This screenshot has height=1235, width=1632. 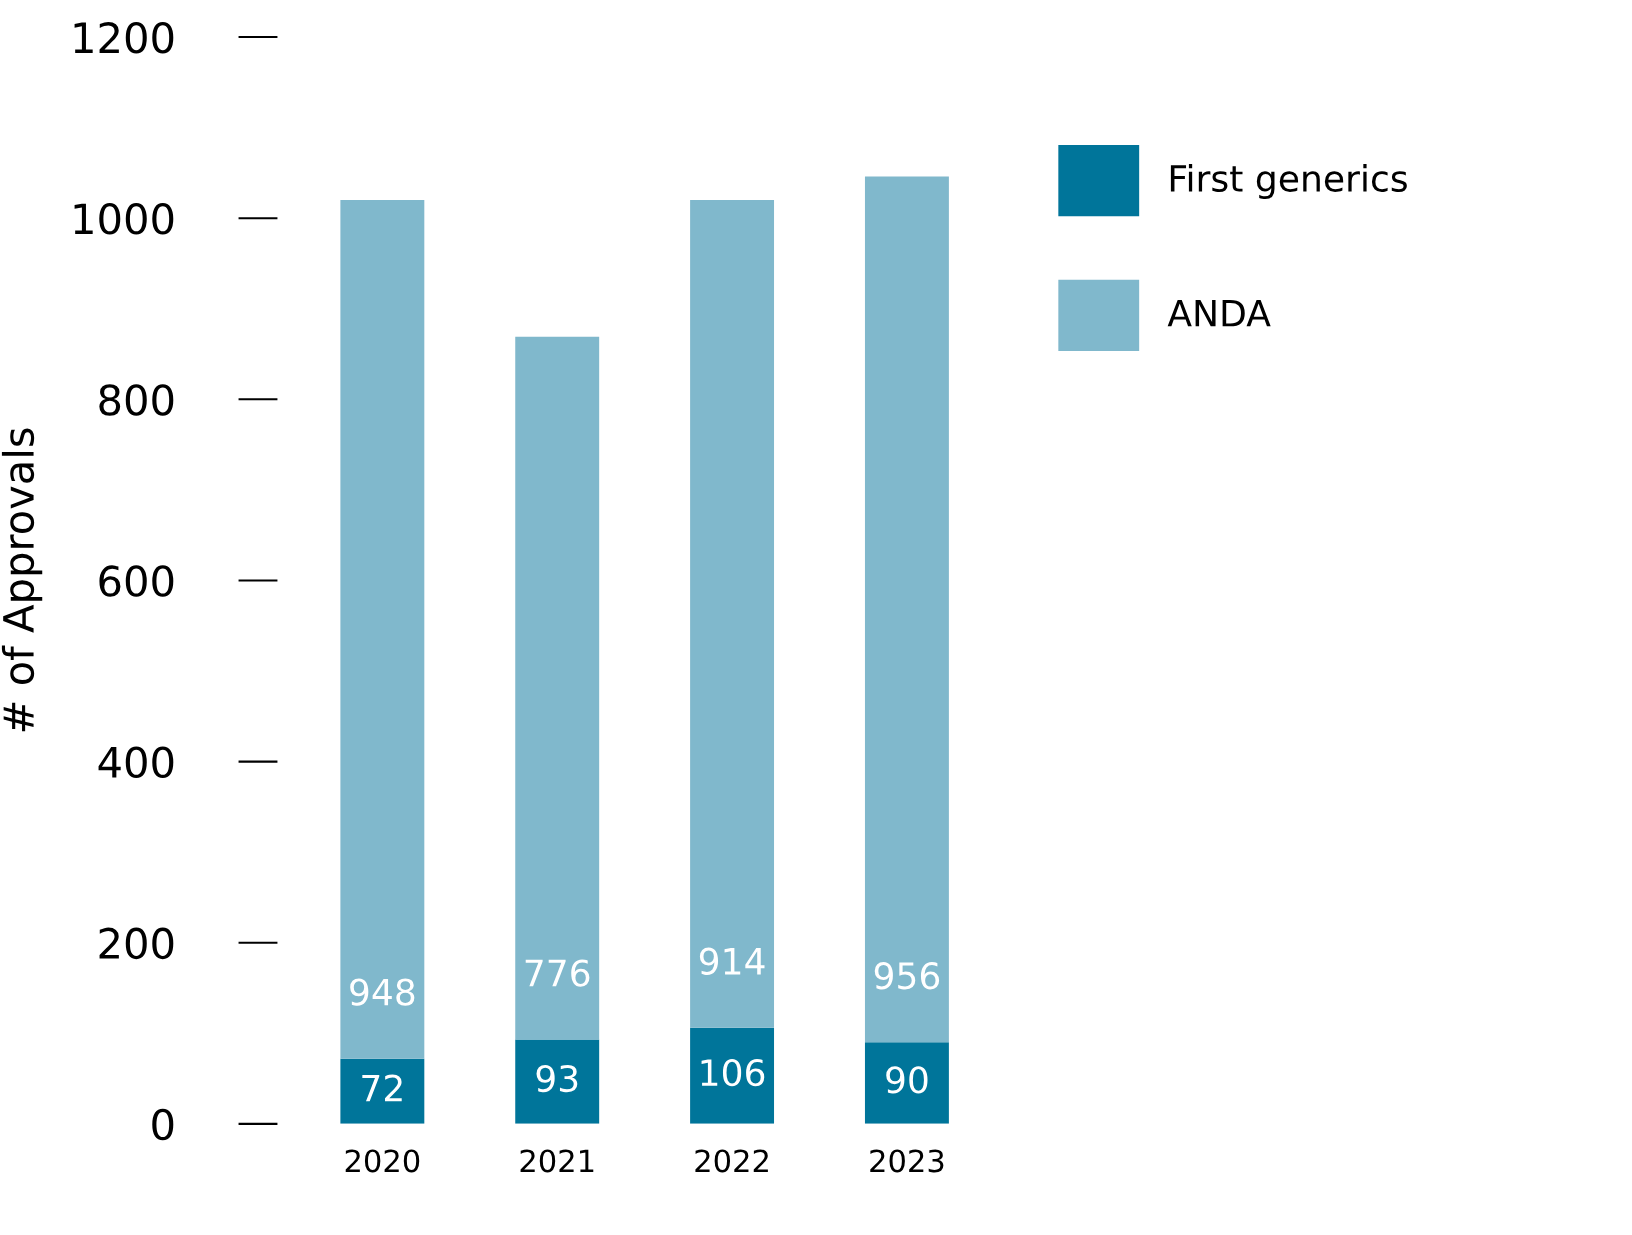 What do you see at coordinates (136, 943) in the screenshot?
I see `y-tick-label: 200` at bounding box center [136, 943].